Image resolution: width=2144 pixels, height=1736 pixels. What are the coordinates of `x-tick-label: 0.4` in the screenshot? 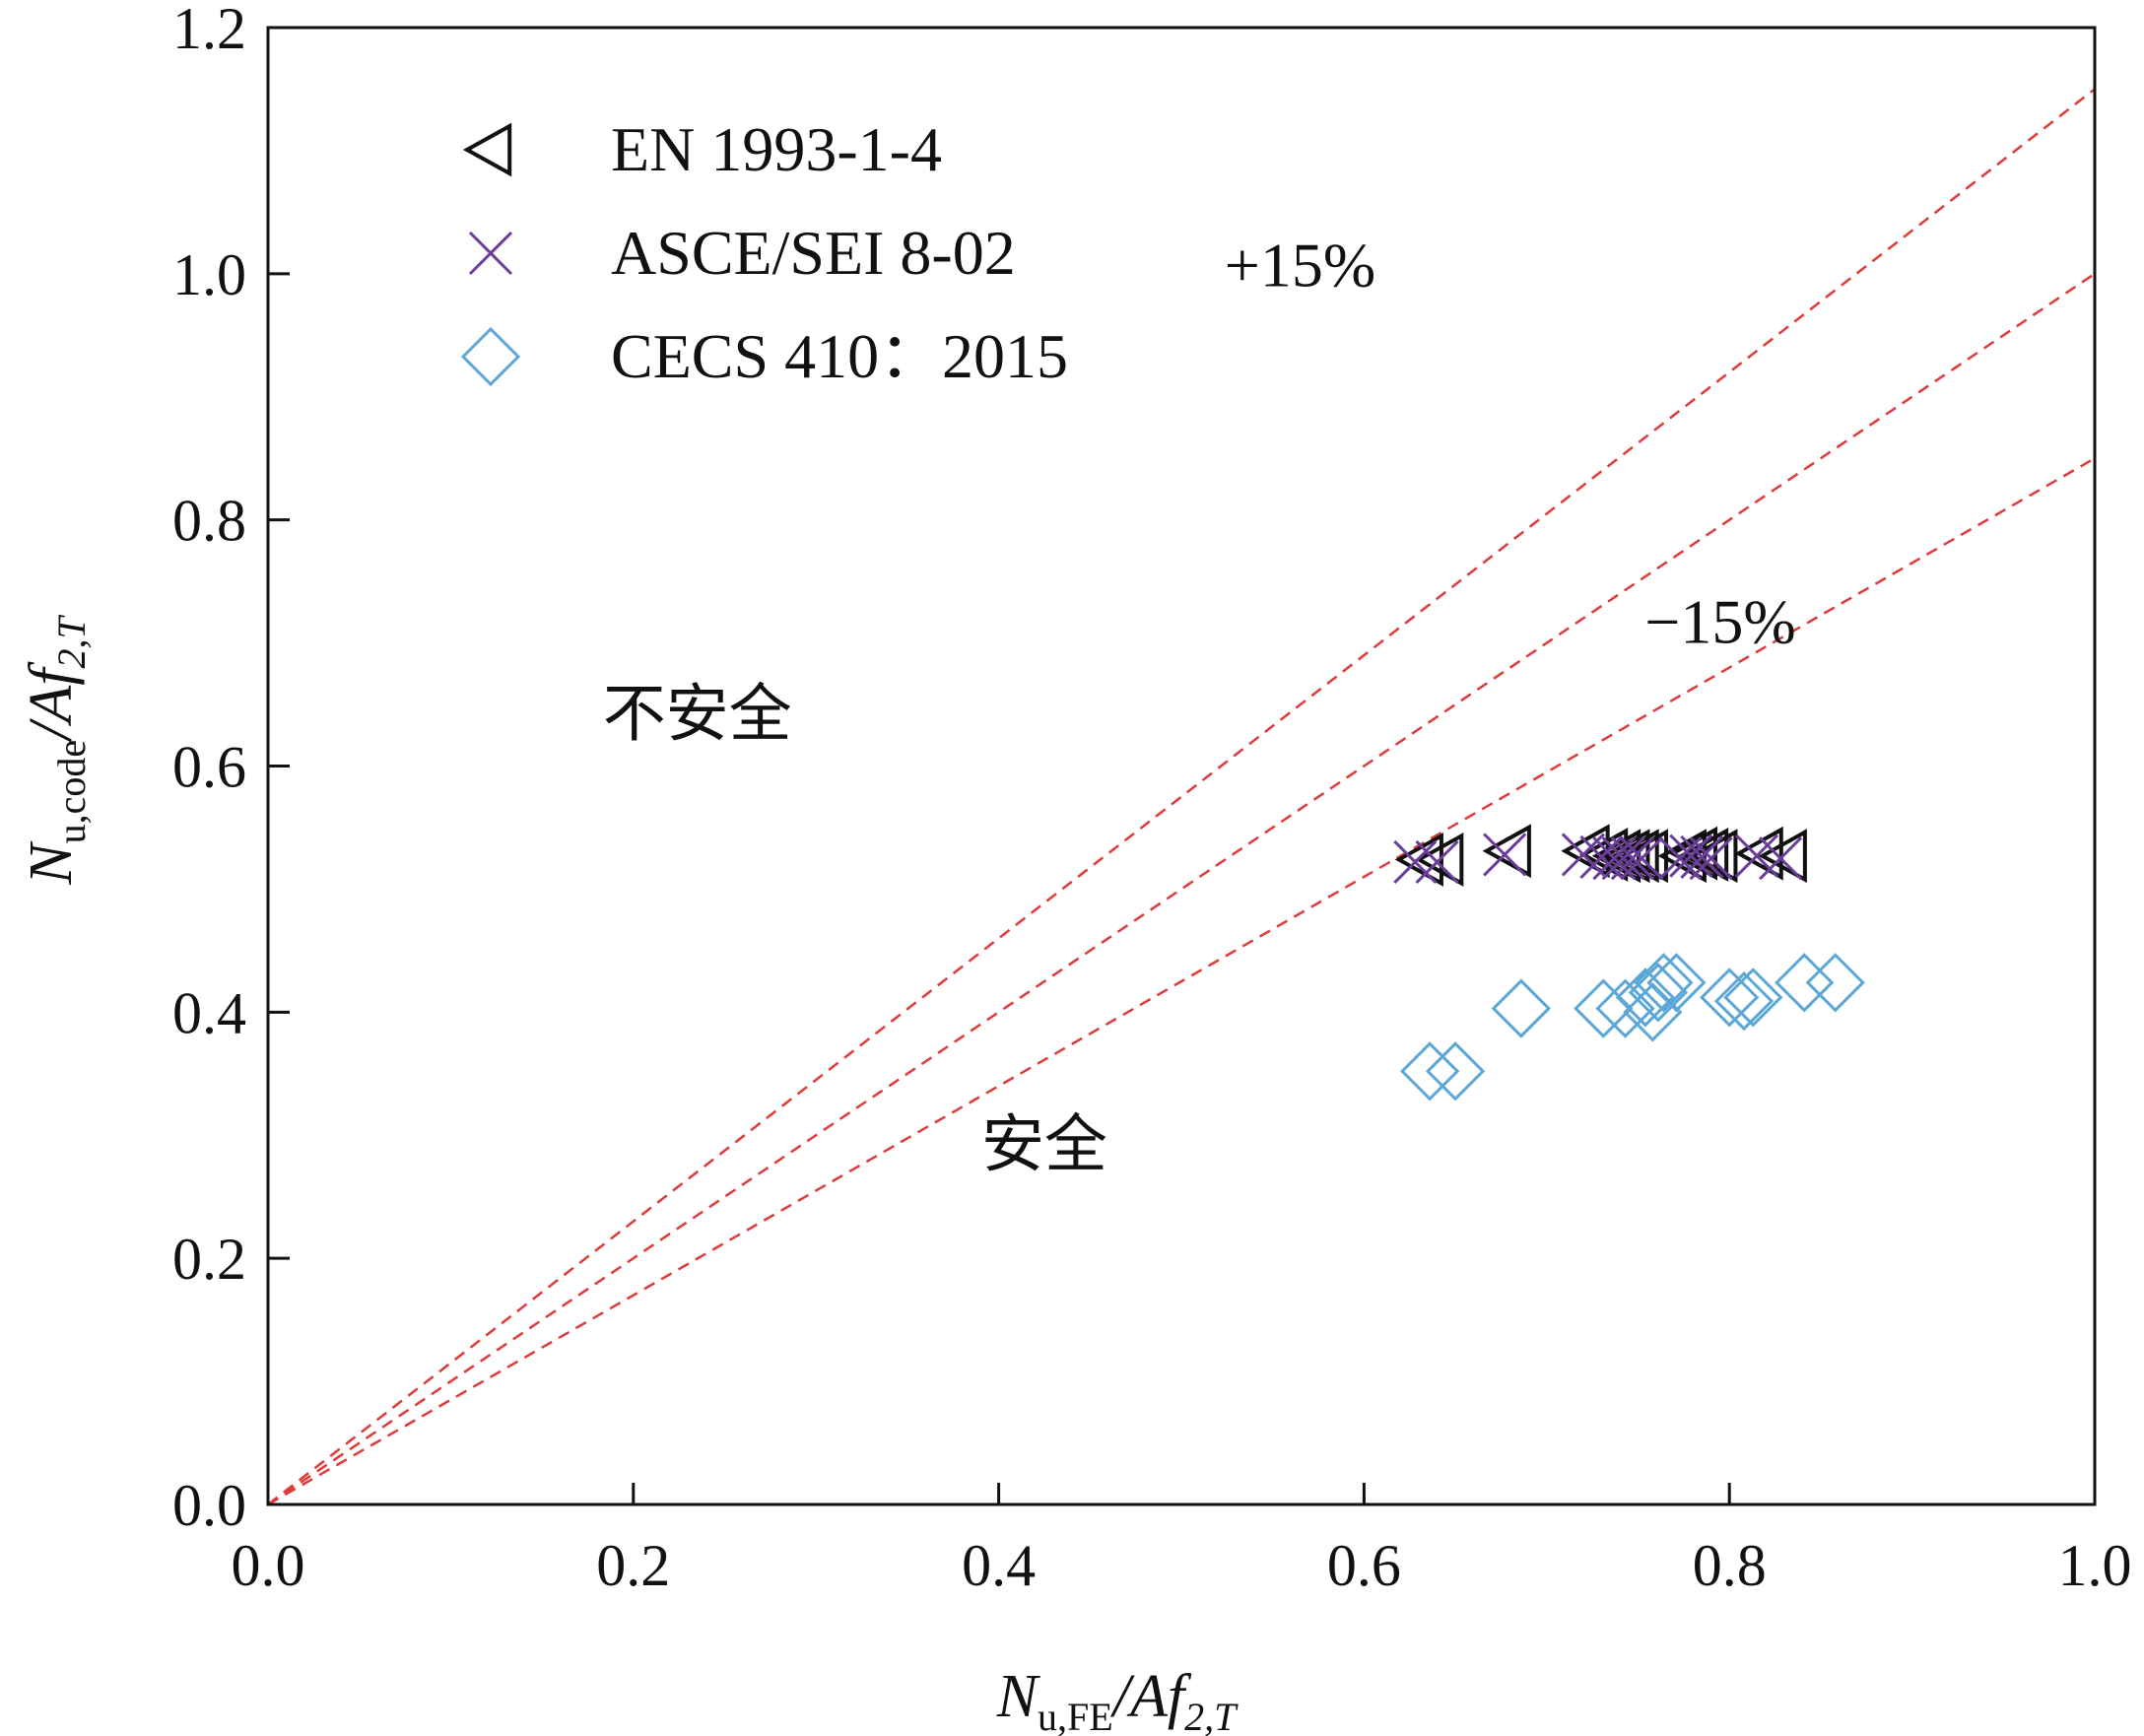 It's located at (999, 1565).